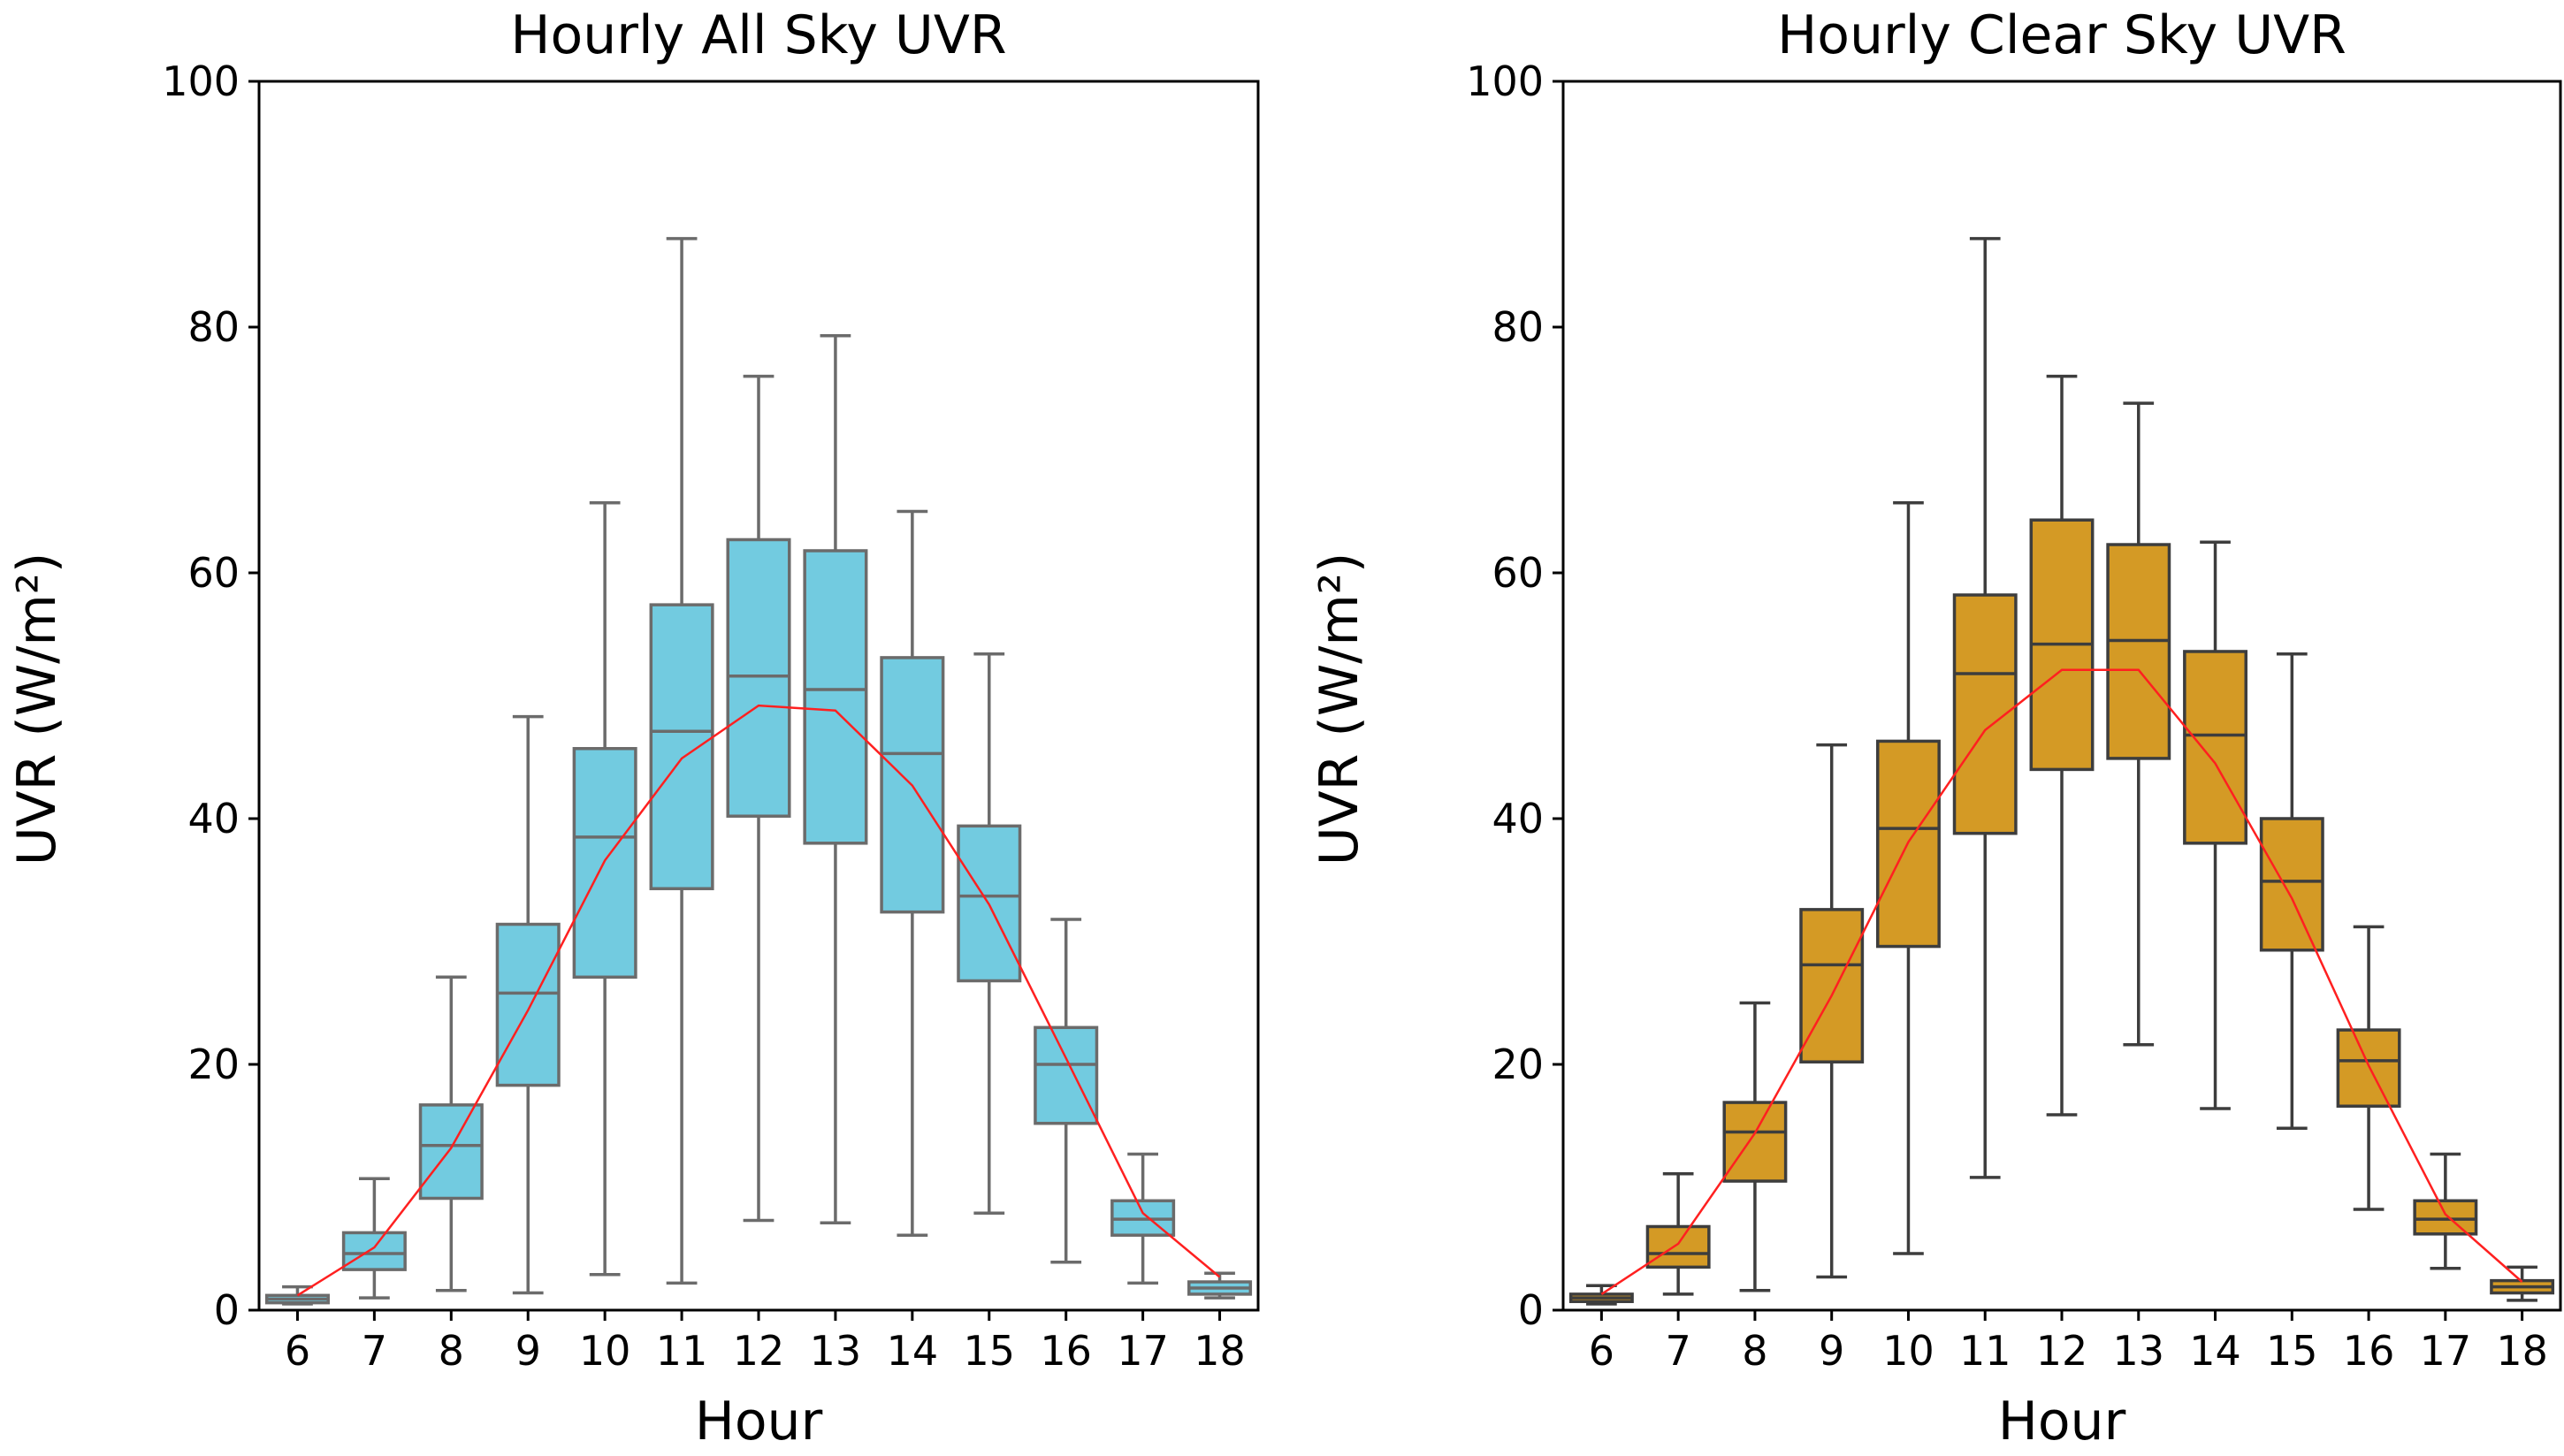 Image resolution: width=2564 pixels, height=1456 pixels. Describe the element at coordinates (2062, 35) in the screenshot. I see `chart-title: Hourly Clear Sky UVR` at that location.